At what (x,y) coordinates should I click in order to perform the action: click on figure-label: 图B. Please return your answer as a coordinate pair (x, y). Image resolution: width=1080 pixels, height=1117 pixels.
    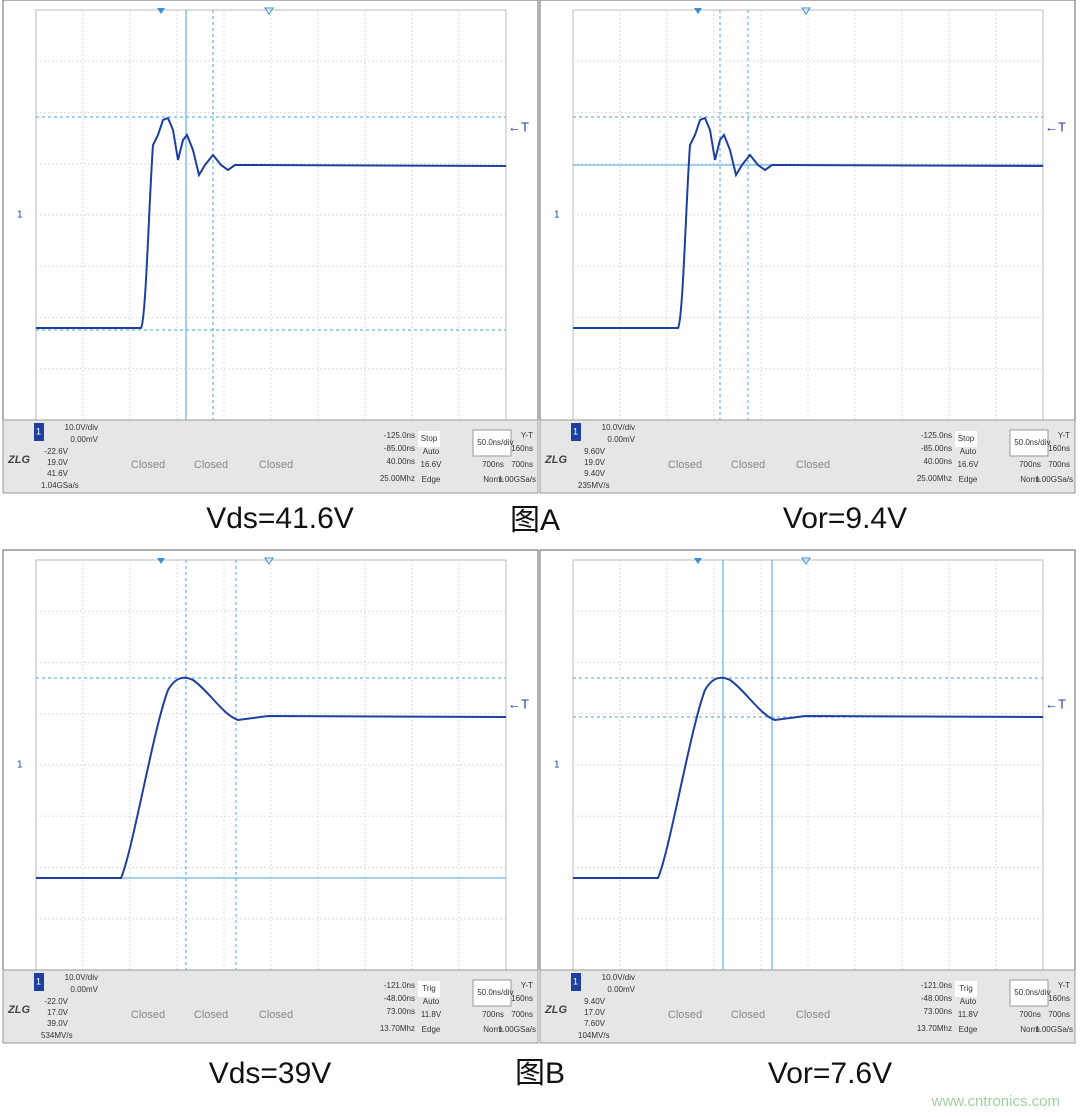
    Looking at the image, I should click on (540, 1073).